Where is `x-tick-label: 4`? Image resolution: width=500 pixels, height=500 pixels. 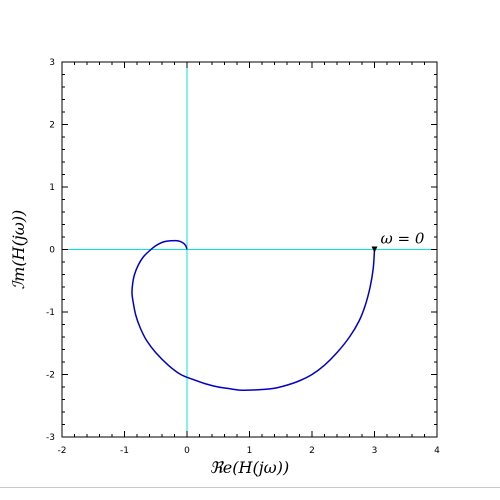
x-tick-label: 4 is located at coordinates (437, 451).